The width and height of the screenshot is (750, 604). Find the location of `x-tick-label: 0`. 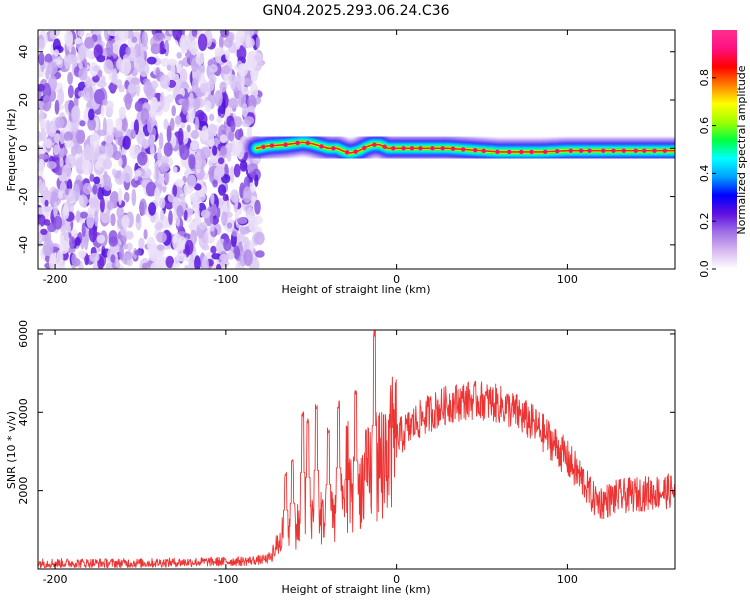

x-tick-label: 0 is located at coordinates (396, 579).